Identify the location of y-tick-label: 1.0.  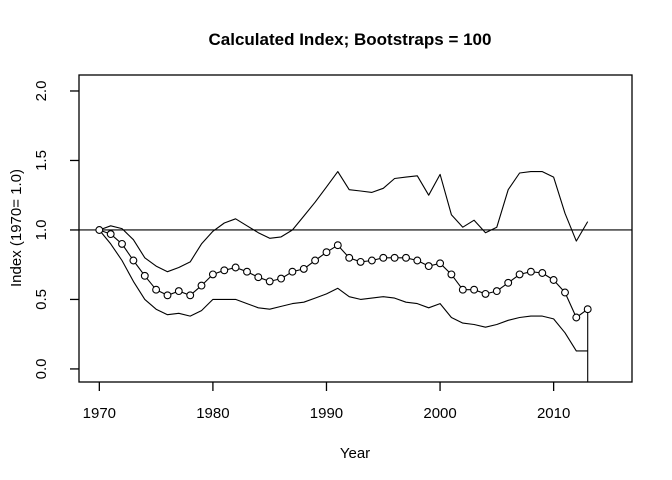
(41, 230).